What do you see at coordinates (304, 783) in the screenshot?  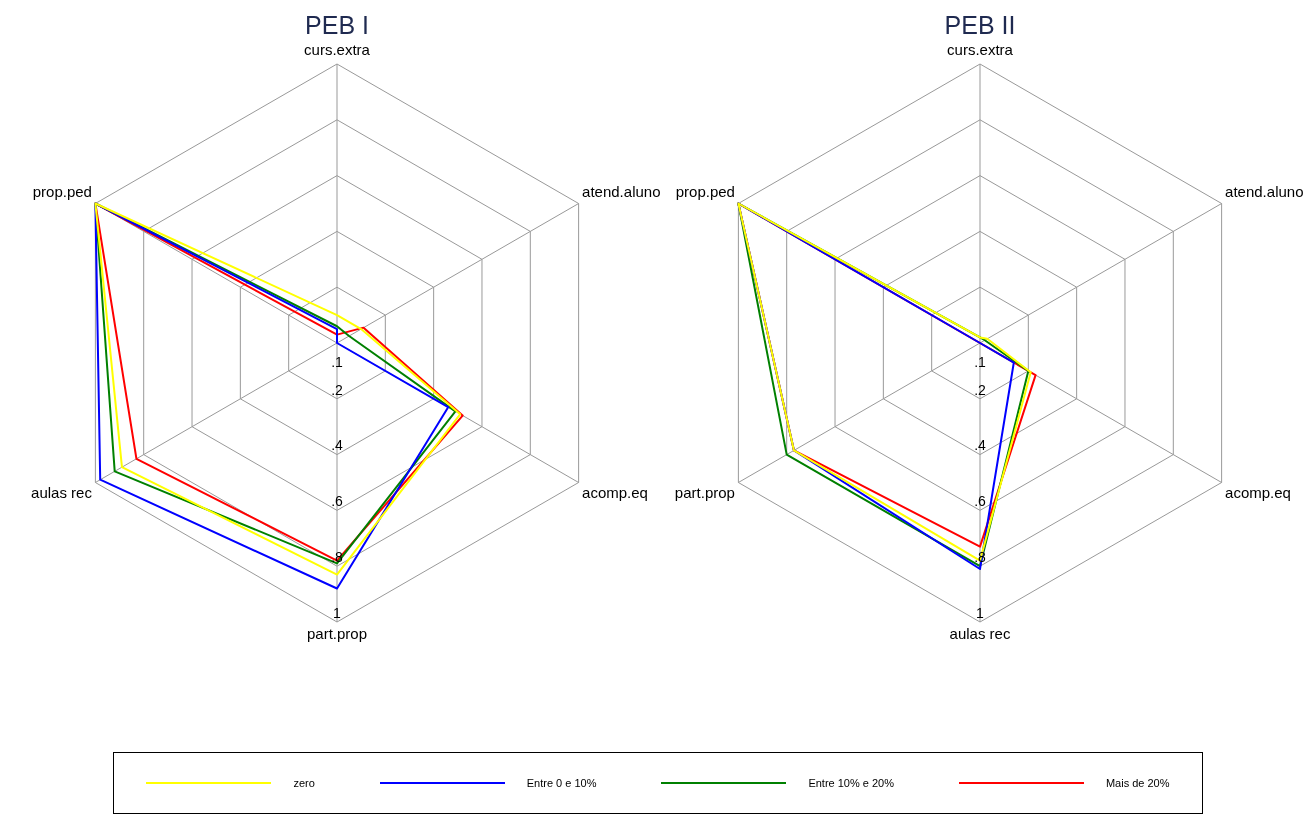 I see `text: zero` at bounding box center [304, 783].